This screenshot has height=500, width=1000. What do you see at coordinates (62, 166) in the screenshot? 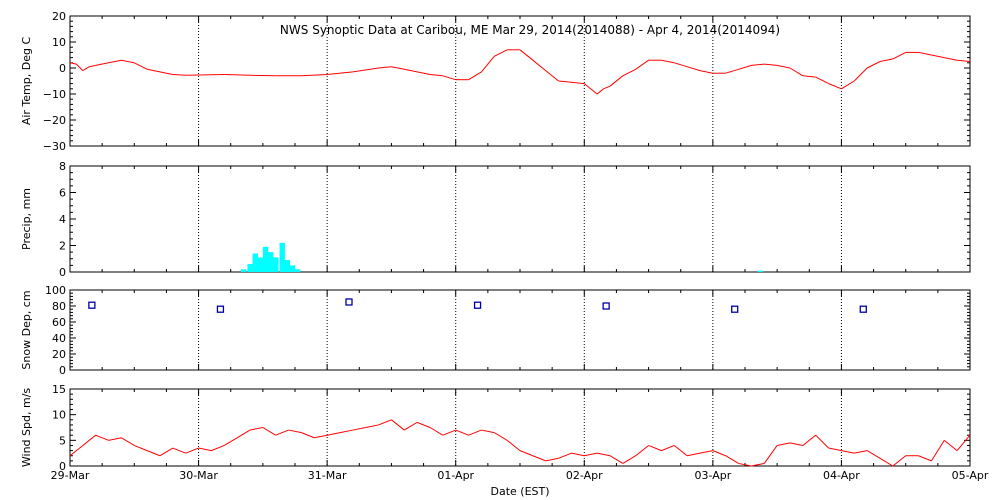
I see `y-tick-label: 8` at bounding box center [62, 166].